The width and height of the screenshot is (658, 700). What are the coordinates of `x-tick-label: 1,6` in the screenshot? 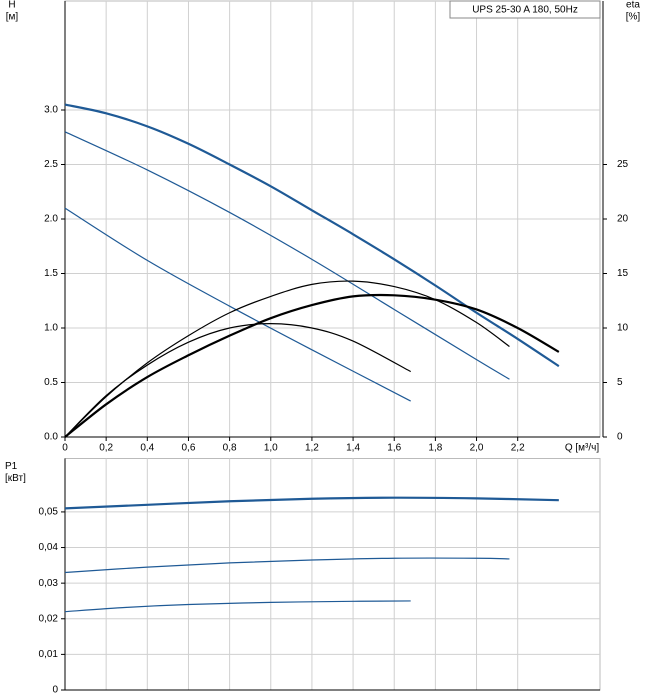 It's located at (394, 448).